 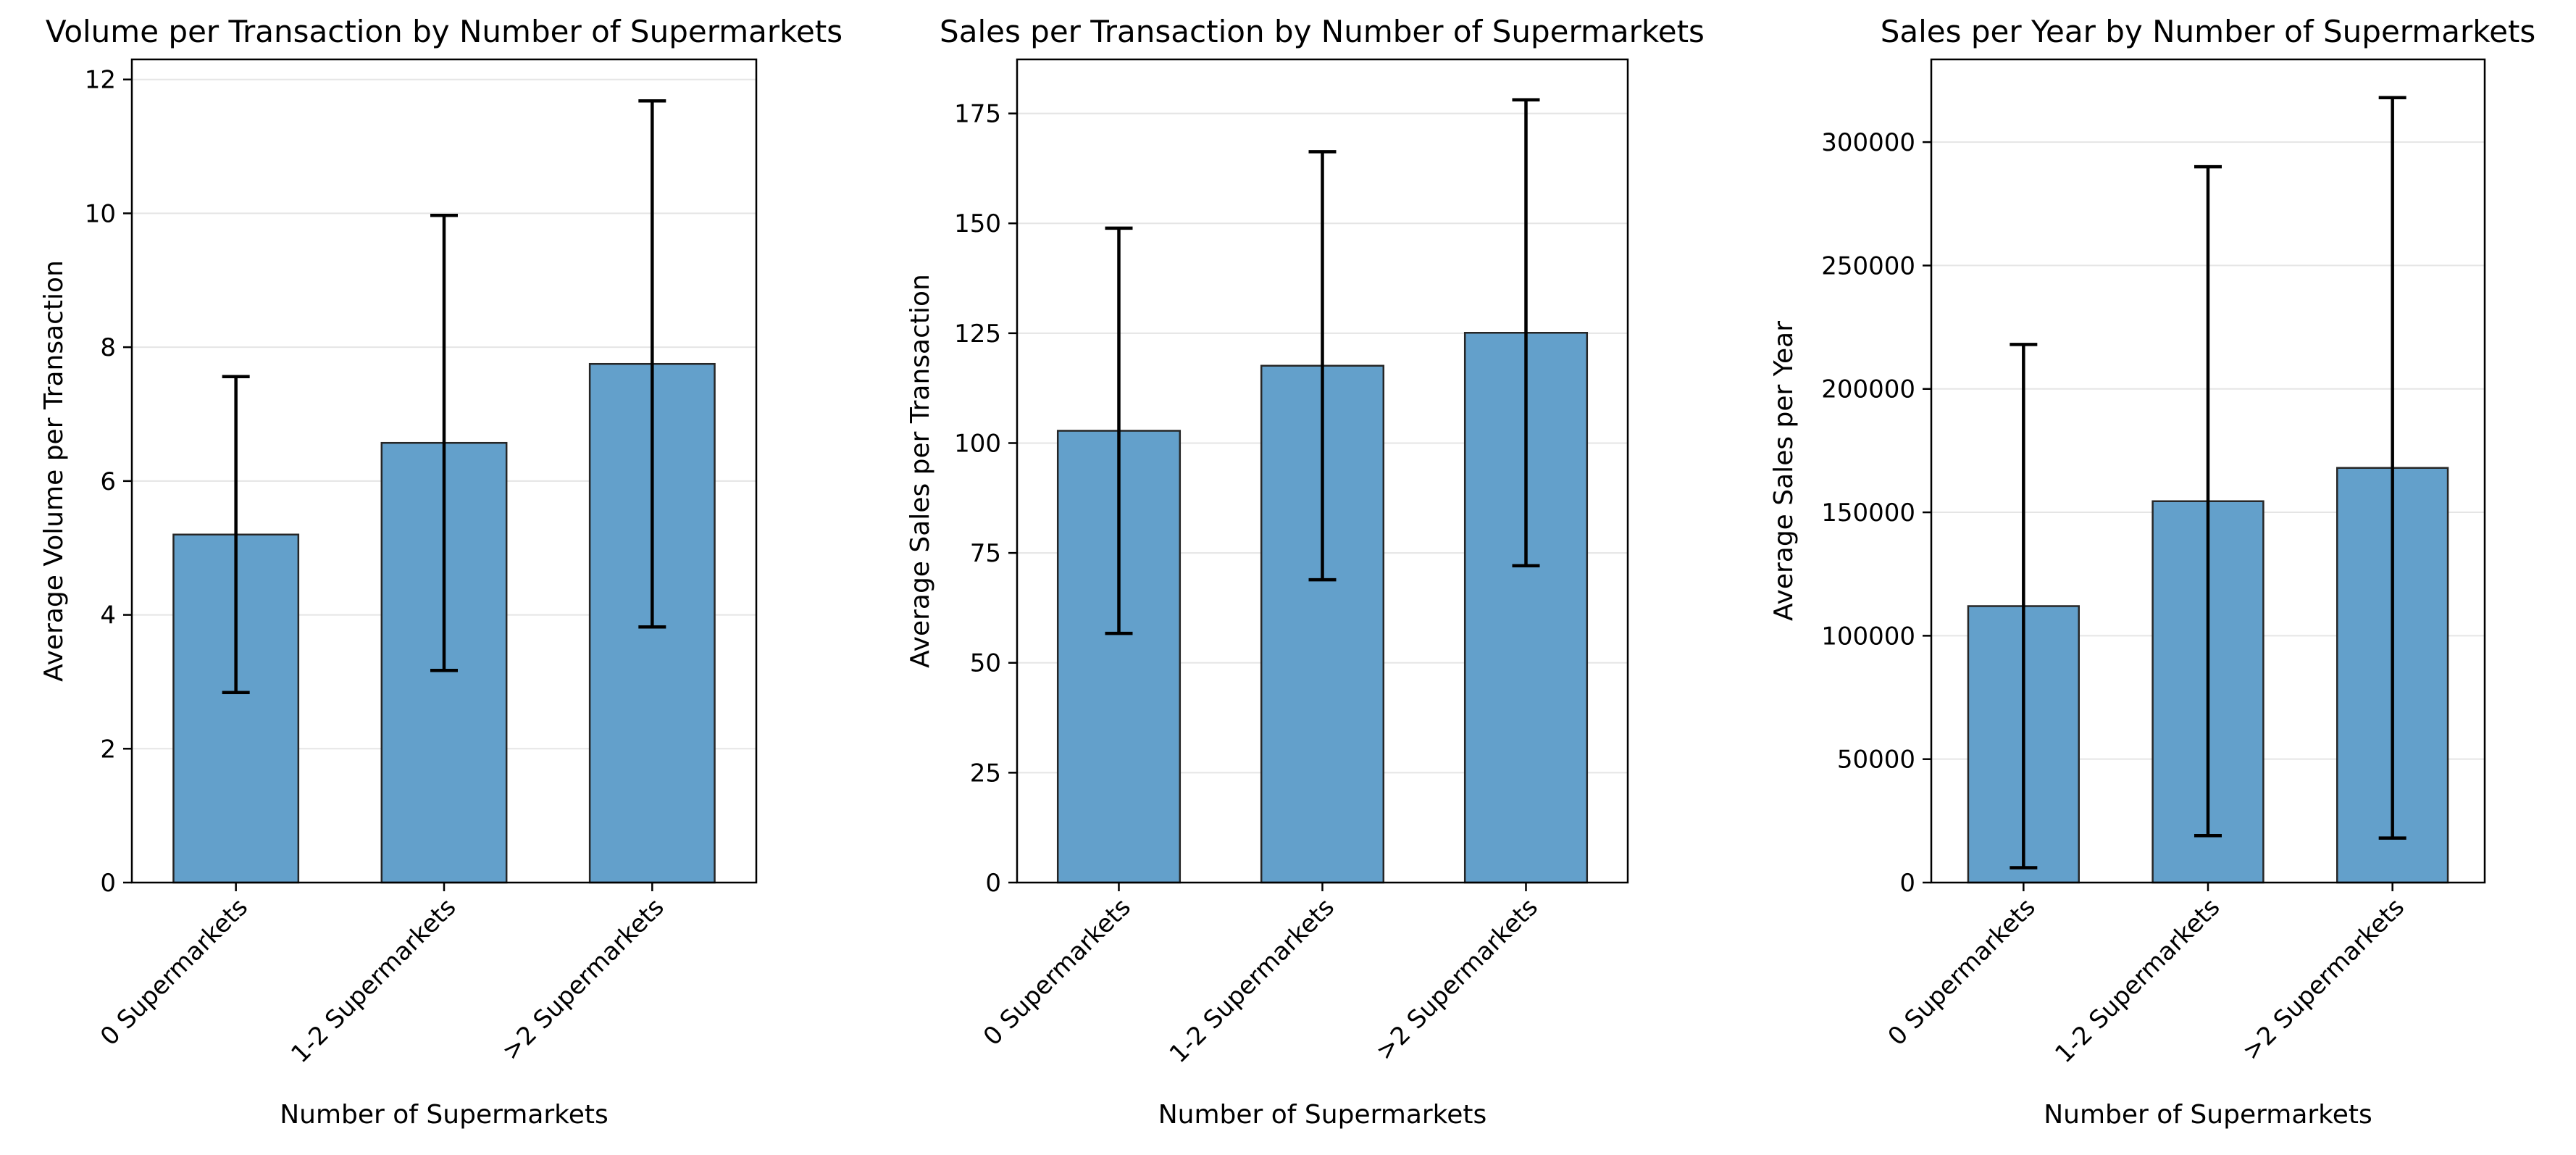 I want to click on y-axis-label: Average Volume per Transaction, so click(x=54, y=471).